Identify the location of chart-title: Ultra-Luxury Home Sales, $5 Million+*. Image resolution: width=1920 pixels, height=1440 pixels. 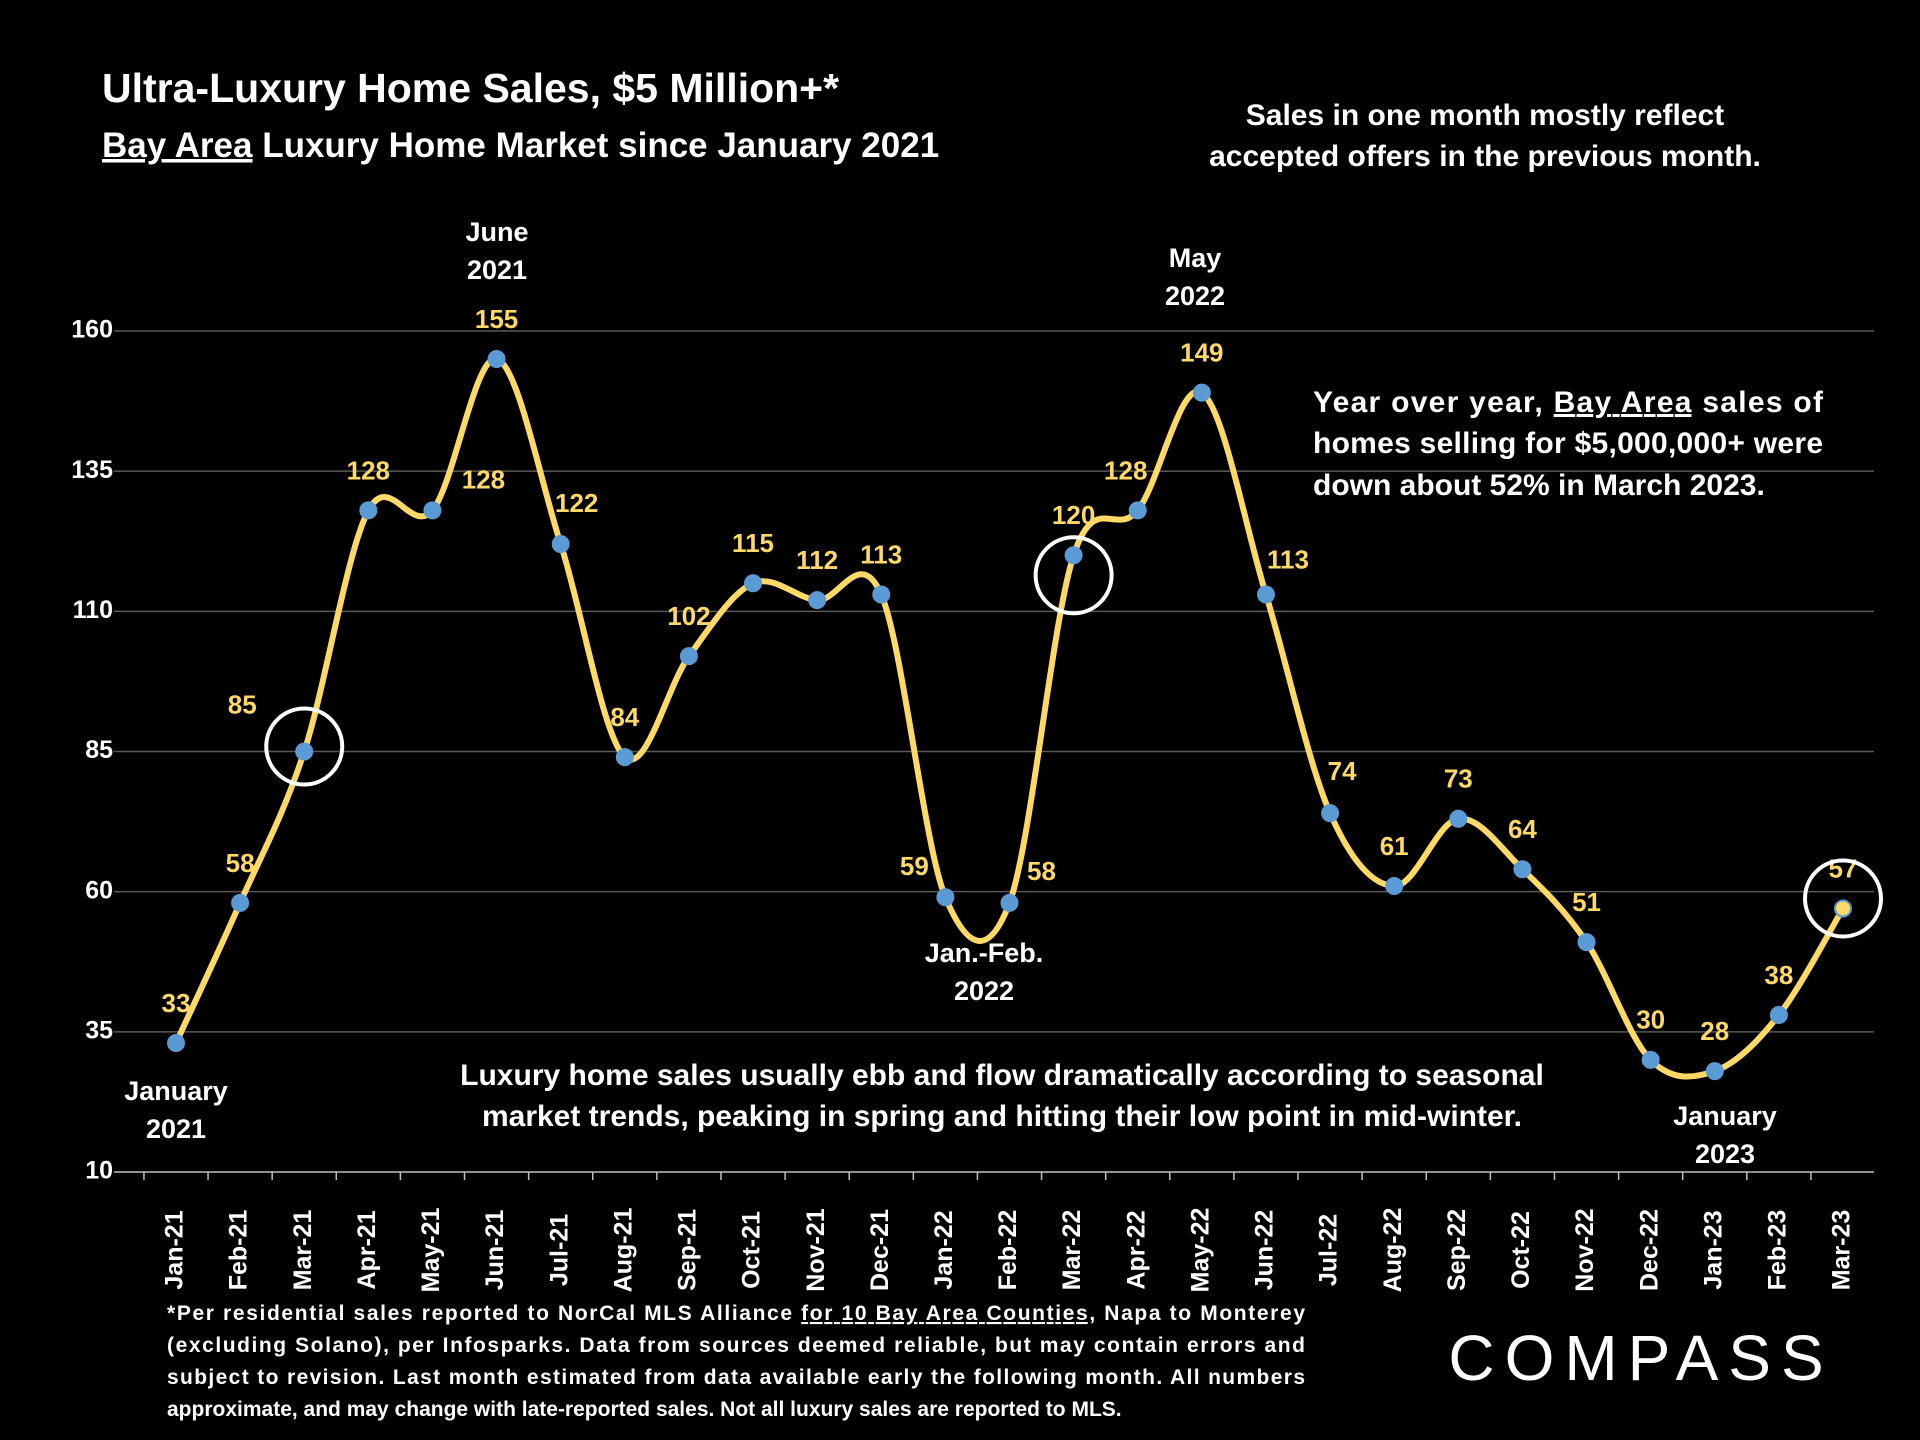
(470, 88).